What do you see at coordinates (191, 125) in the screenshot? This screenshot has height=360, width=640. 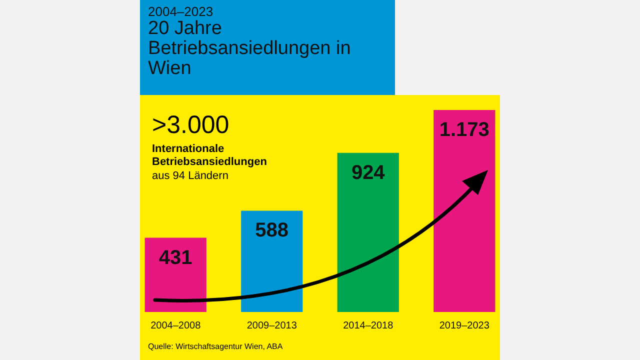 I see `annotation: >3.000` at bounding box center [191, 125].